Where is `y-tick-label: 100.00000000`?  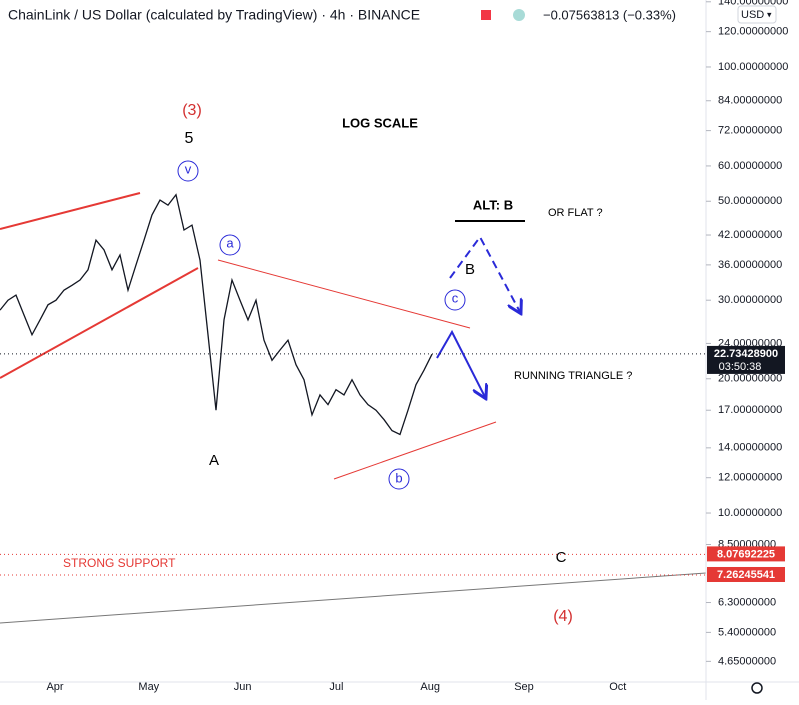
y-tick-label: 100.00000000 is located at coordinates (753, 67).